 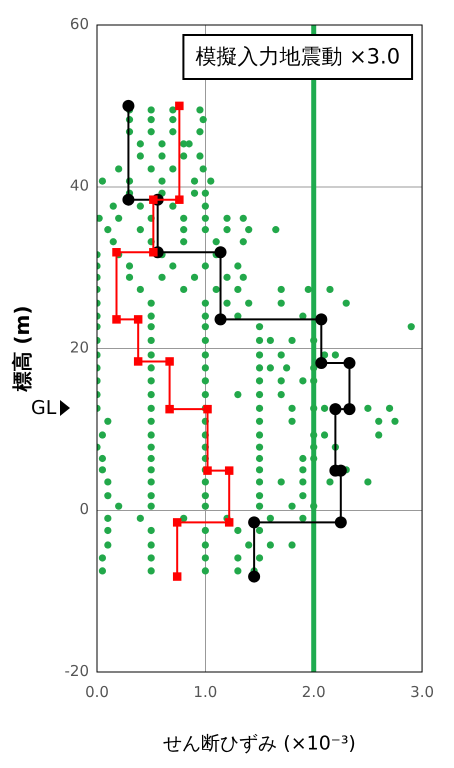 I want to click on x-tick-label: 1.0, so click(x=205, y=691).